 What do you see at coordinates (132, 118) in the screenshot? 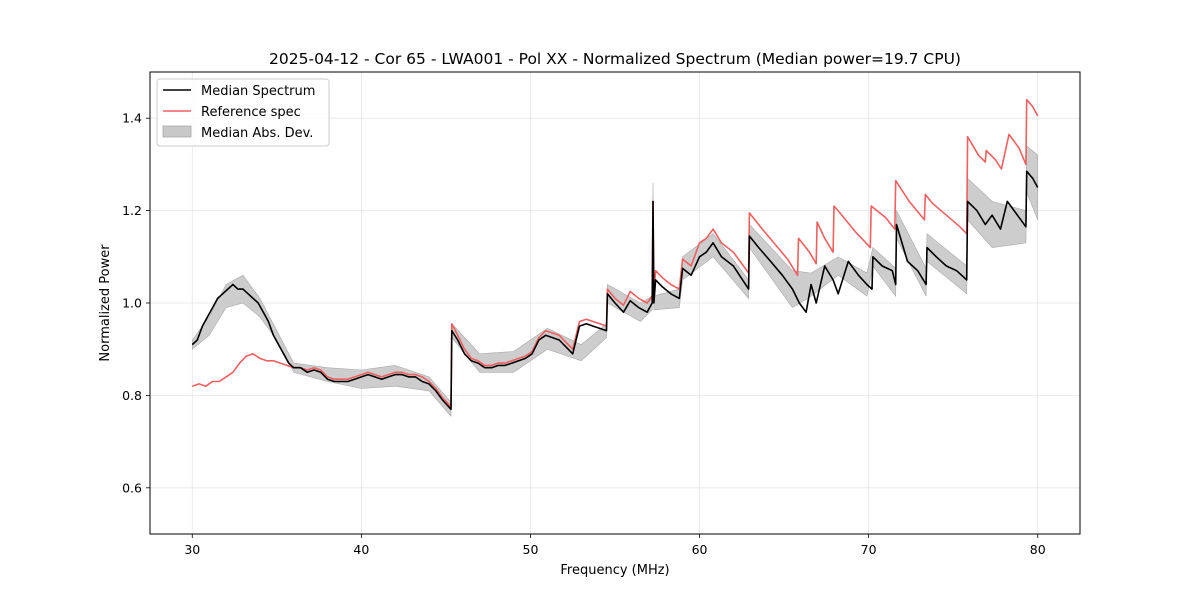
I see `y-tick-label: 1.4` at bounding box center [132, 118].